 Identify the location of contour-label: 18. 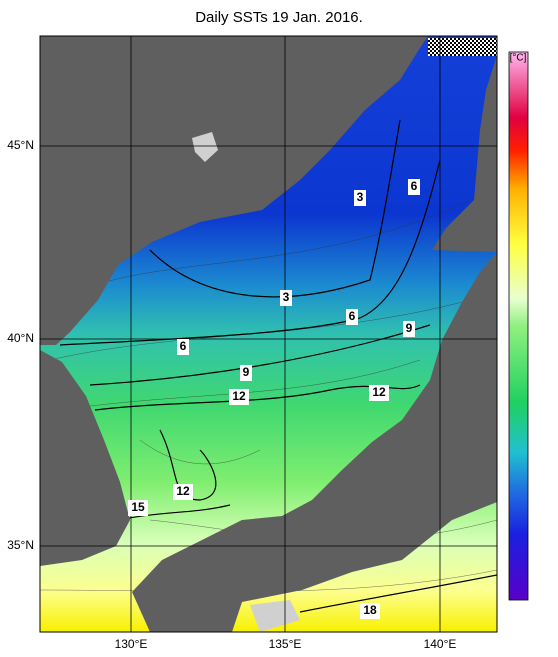
(370, 610).